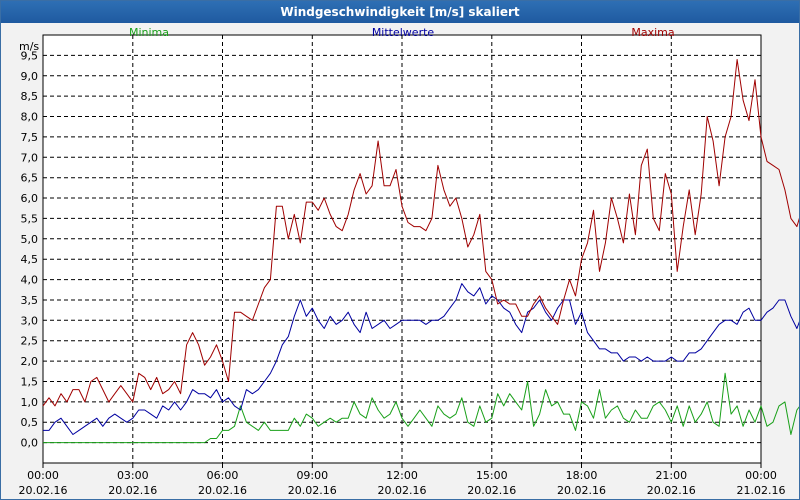  Describe the element at coordinates (492, 475) in the screenshot. I see `x-tick-time: 15:00` at that location.